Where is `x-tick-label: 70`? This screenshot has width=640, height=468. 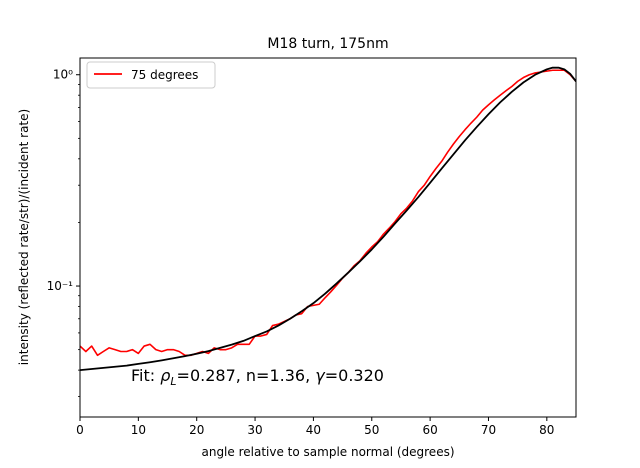 x-tick-label: 70 is located at coordinates (488, 430).